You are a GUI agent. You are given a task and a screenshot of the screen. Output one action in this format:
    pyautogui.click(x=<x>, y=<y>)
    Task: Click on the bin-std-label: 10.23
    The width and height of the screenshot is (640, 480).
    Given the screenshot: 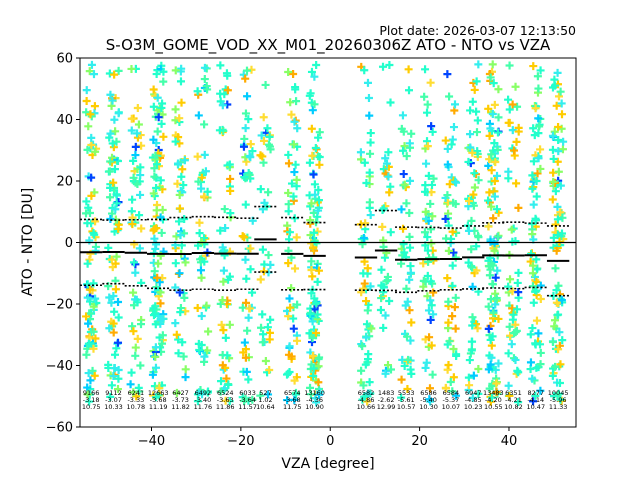 What is the action you would take?
    pyautogui.click(x=473, y=407)
    